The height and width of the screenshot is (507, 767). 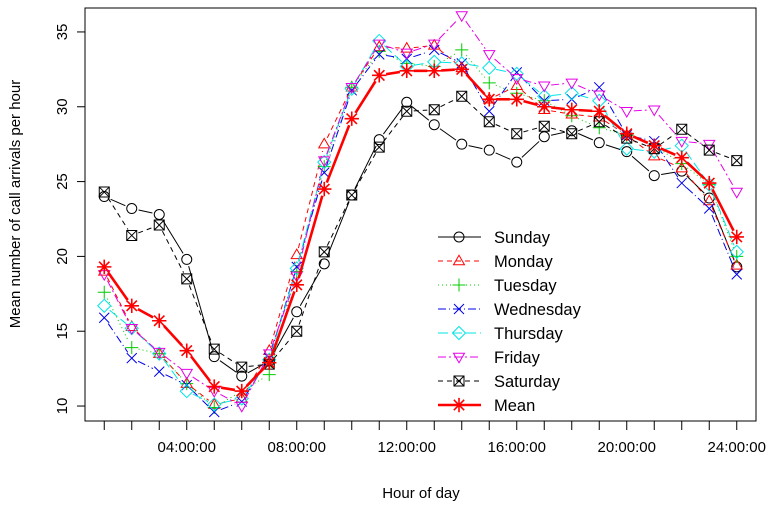 What do you see at coordinates (69, 219) in the screenshot?
I see `y-axis: 10 15 20 25 30 35` at bounding box center [69, 219].